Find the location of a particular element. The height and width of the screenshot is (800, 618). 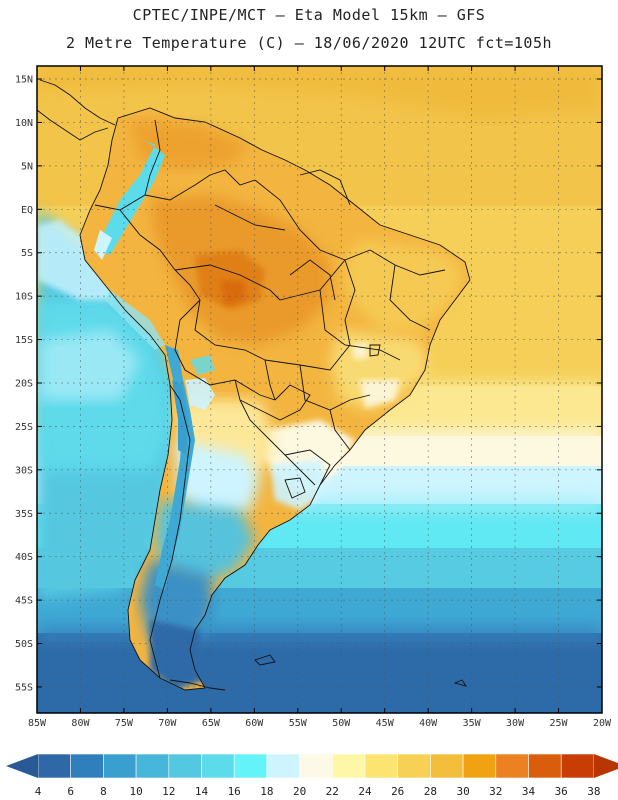

longitude-label: 75W is located at coordinates (124, 723).